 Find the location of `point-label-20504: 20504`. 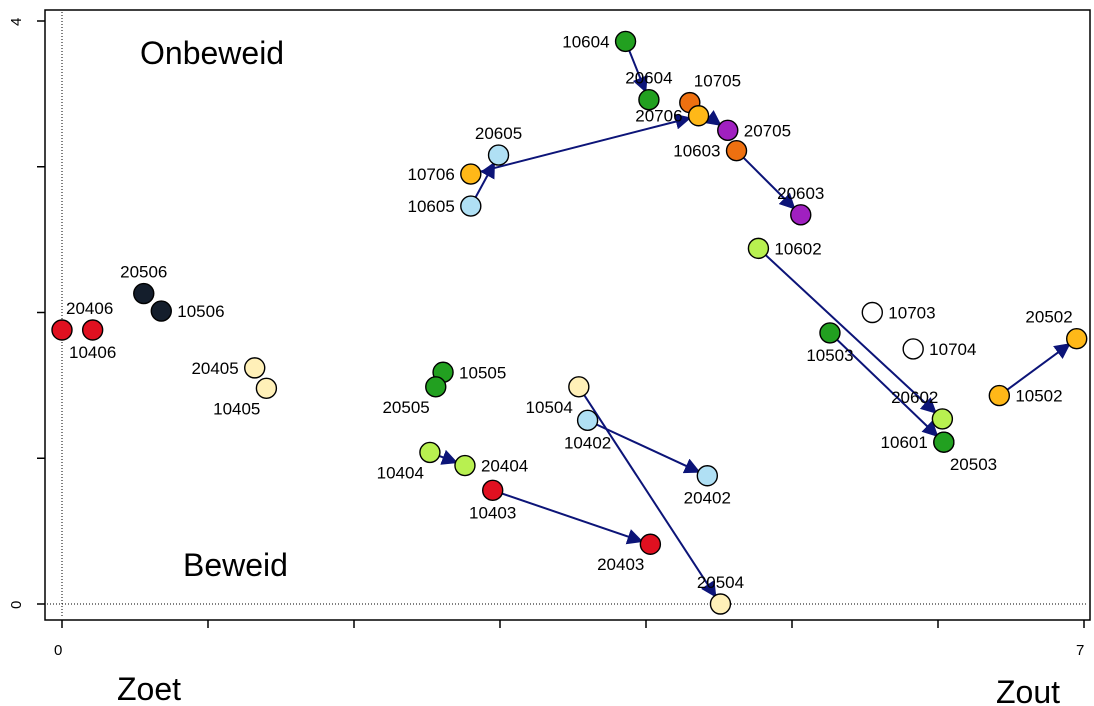

point-label-20504: 20504 is located at coordinates (720, 582).